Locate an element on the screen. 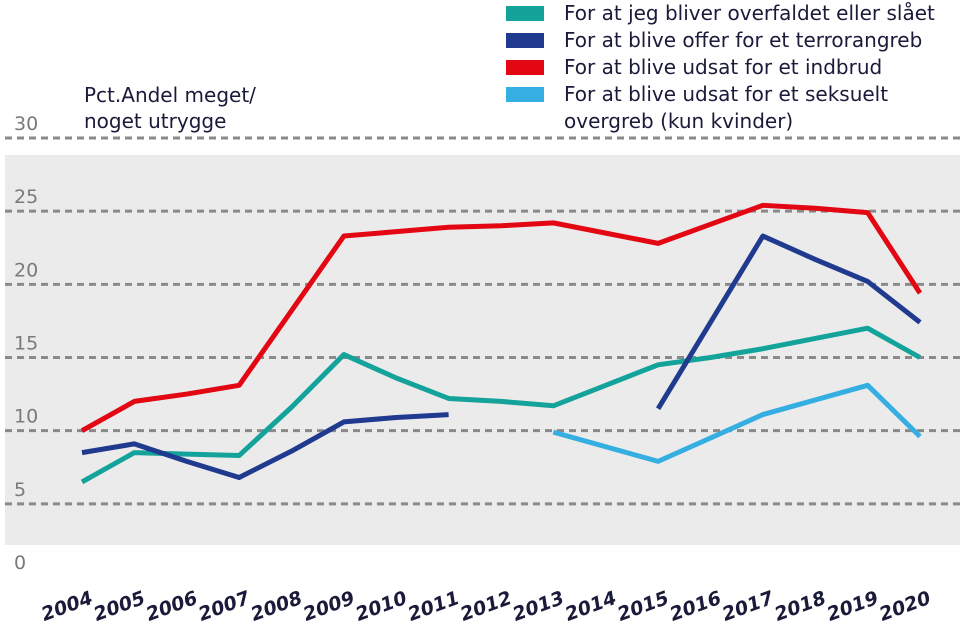  x-tick-label: 2004 is located at coordinates (66, 606).